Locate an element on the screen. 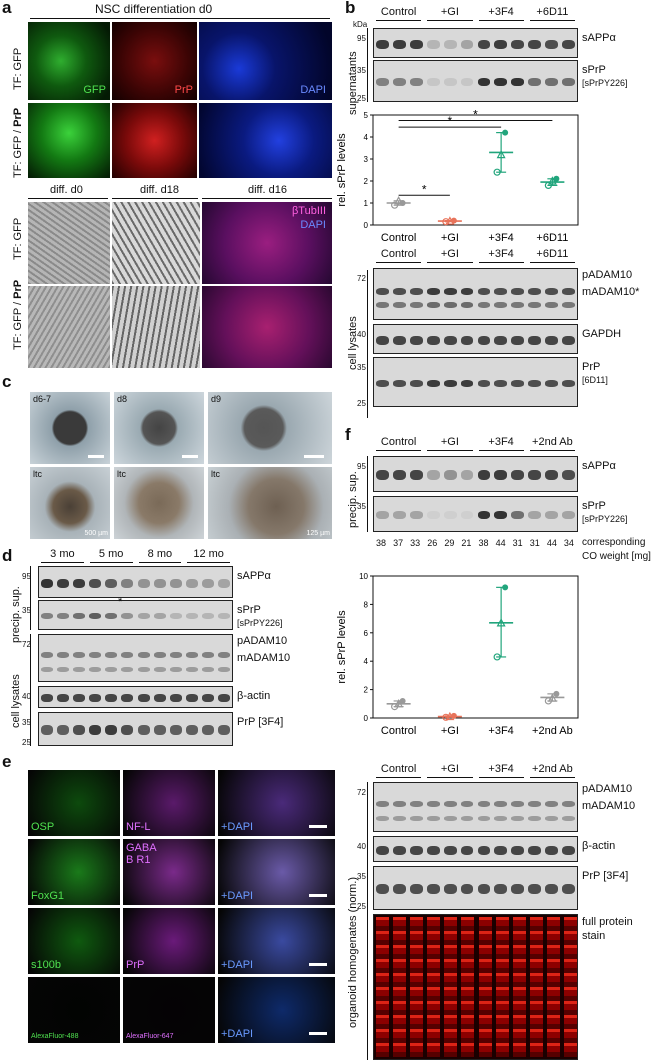 The image size is (653, 1062). y-tick-label: 2 is located at coordinates (366, 181).